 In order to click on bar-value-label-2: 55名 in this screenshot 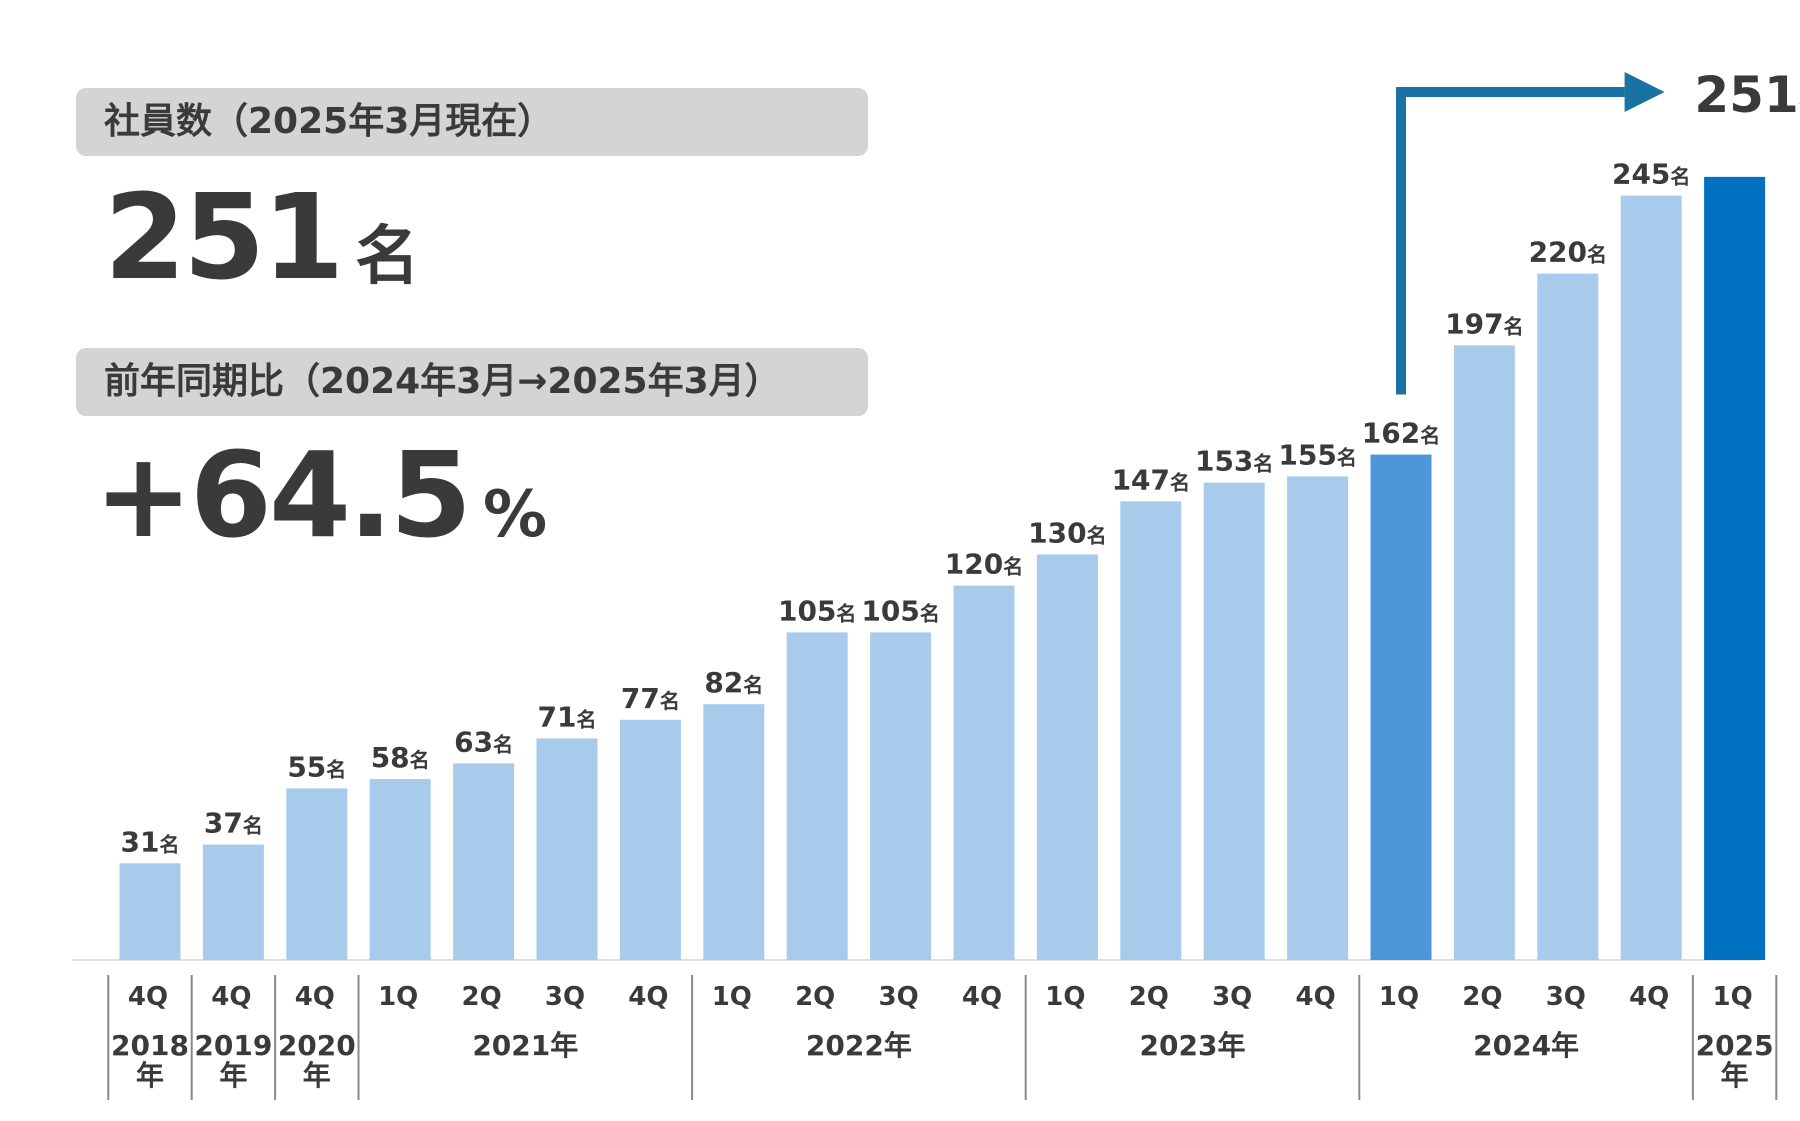, I will do `click(316, 766)`.